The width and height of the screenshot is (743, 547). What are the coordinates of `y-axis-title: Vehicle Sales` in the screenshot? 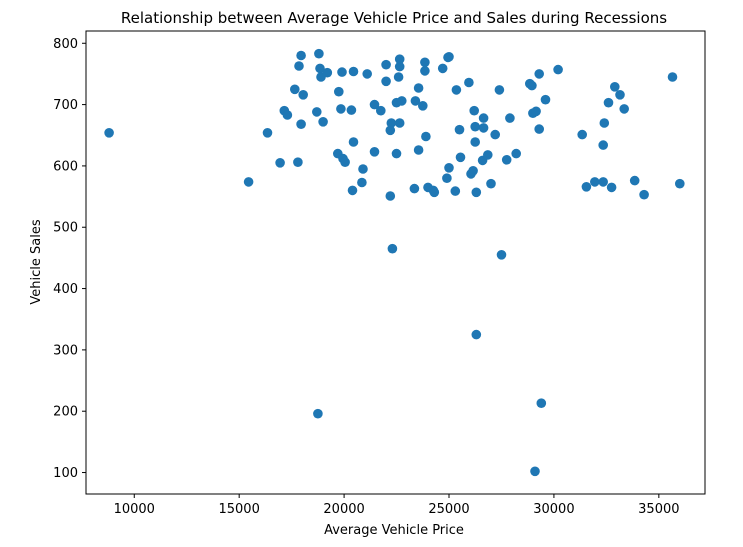 It's located at (36, 261).